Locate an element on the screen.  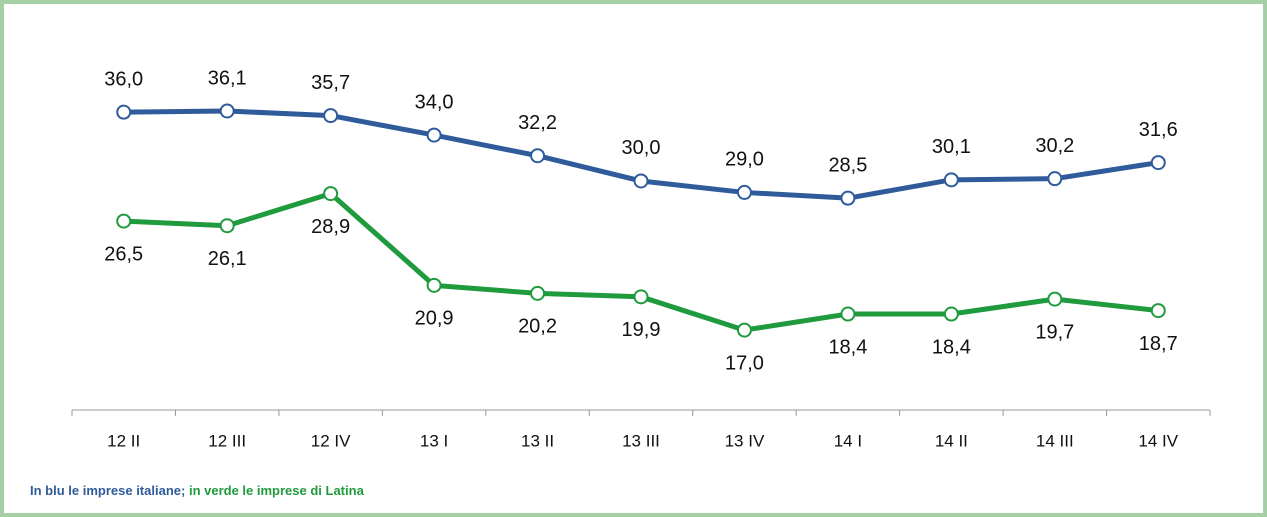
x-tick-label: 14 IV is located at coordinates (1158, 440).